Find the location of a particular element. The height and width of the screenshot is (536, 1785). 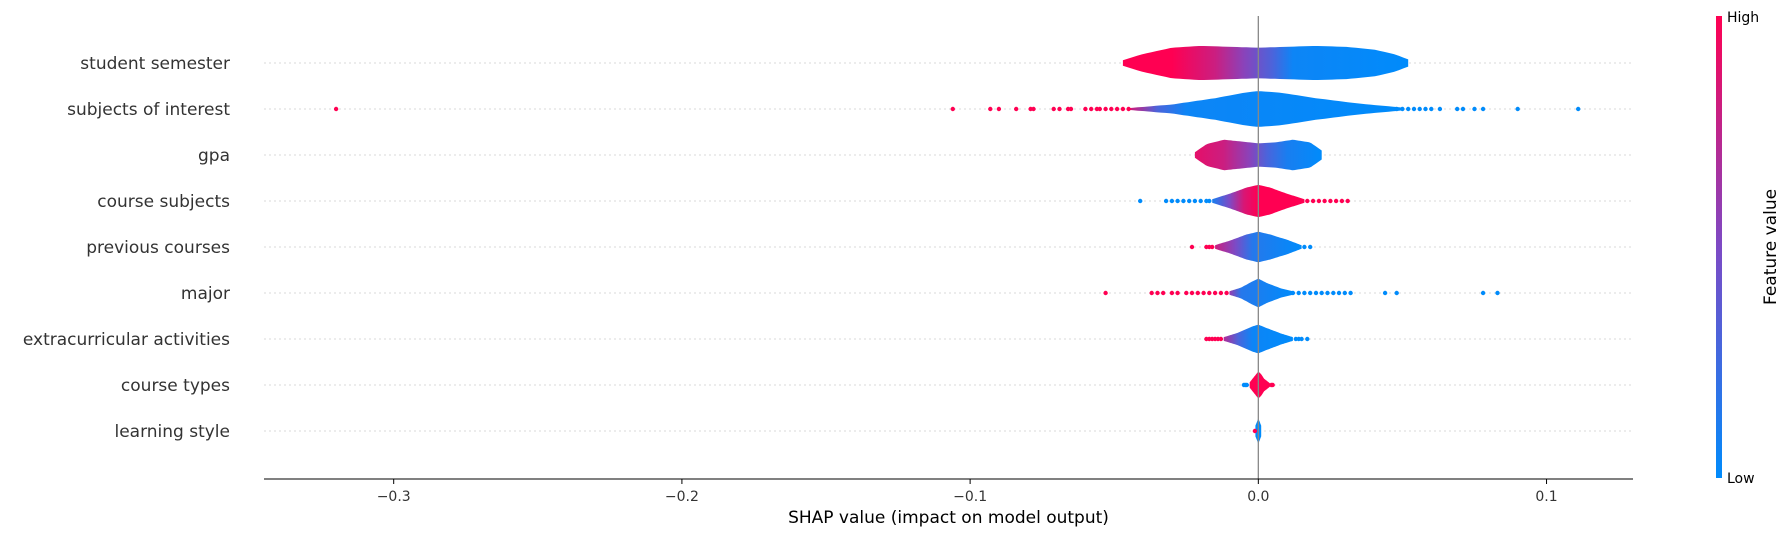

feature-label: course subjects is located at coordinates (163, 202).